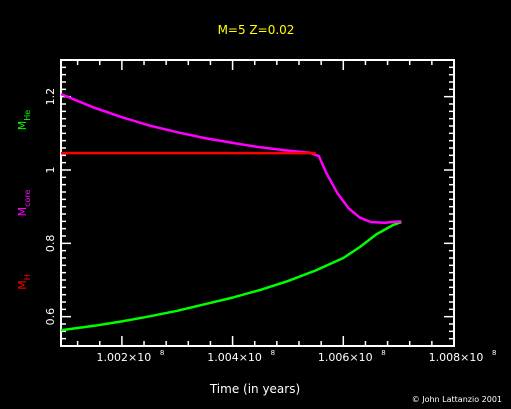  Describe the element at coordinates (234, 357) in the screenshot. I see `x-tick-label: 1.004×10` at that location.